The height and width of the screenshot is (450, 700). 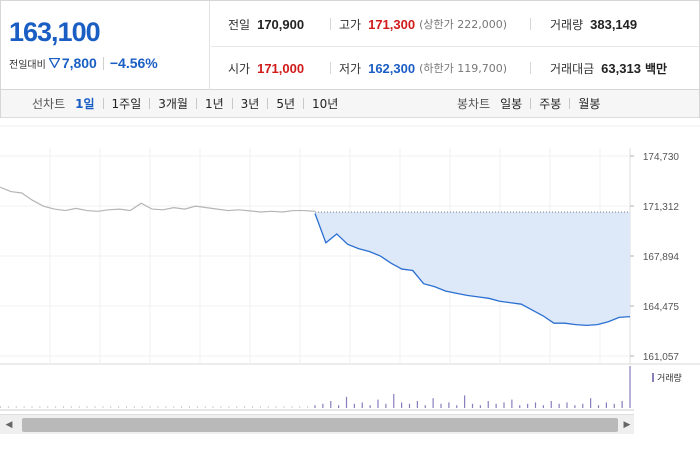 What do you see at coordinates (614, 24) in the screenshot?
I see `stat-value: 383,149` at bounding box center [614, 24].